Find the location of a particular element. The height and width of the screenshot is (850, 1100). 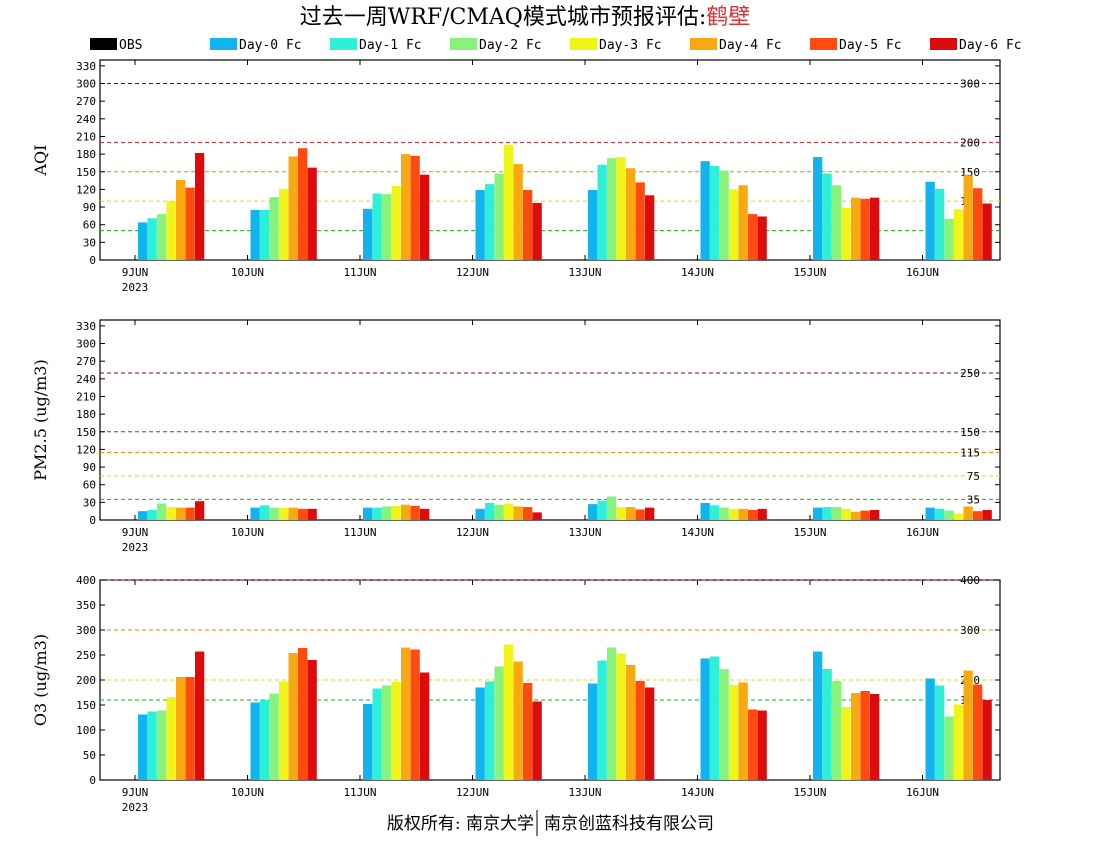

o3-ytick-label-4: 200 is located at coordinates (86, 680).